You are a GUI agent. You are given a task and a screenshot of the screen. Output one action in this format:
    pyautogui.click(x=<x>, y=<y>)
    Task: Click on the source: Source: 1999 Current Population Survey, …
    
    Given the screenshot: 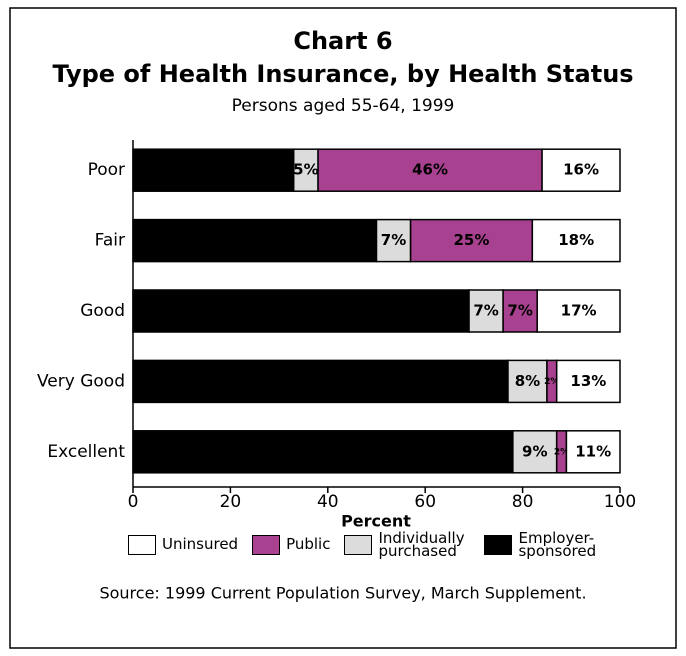 What is the action you would take?
    pyautogui.click(x=342, y=593)
    